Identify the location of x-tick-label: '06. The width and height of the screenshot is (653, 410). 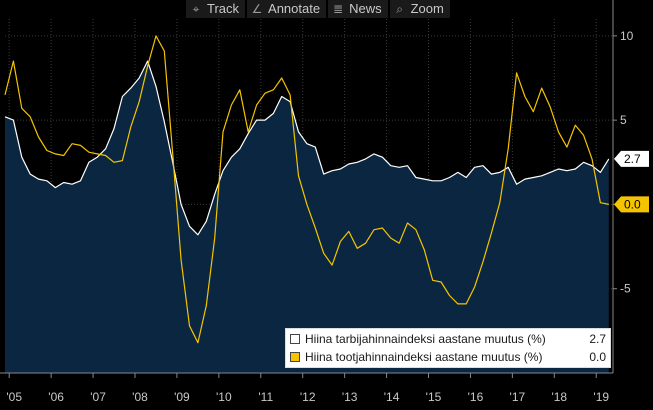
(56, 397).